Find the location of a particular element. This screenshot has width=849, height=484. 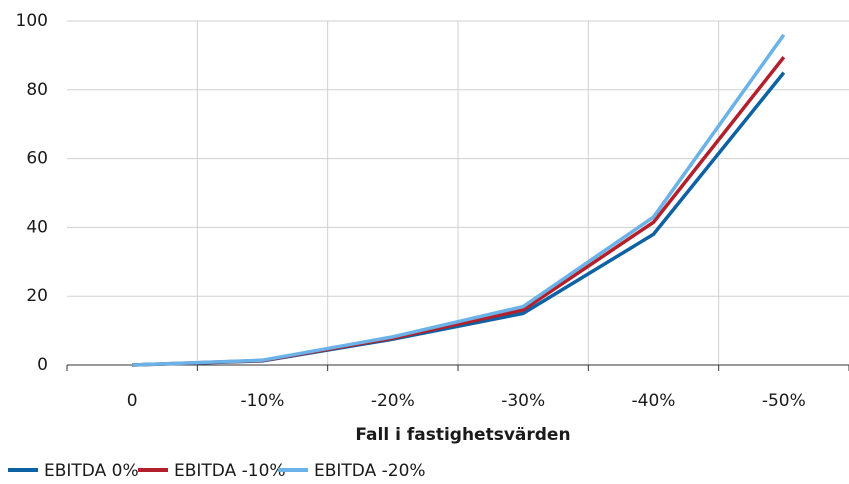

x-axis-label: Fall i fastighetsvärden is located at coordinates (462, 435).